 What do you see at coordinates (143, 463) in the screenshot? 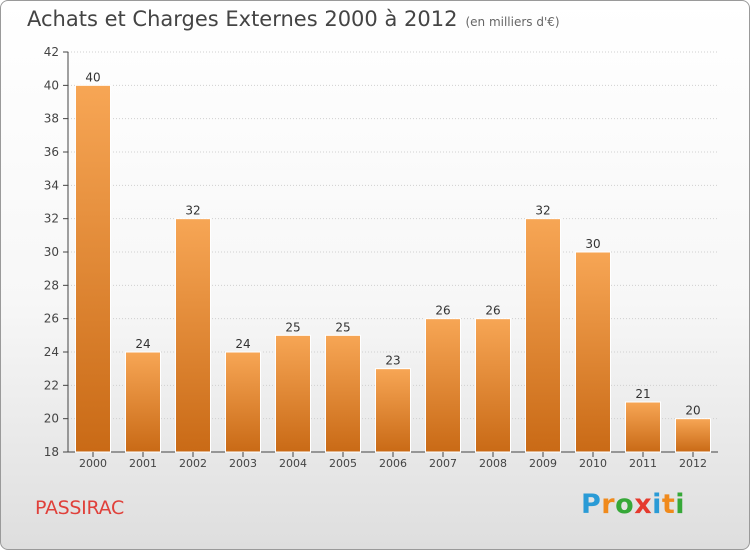
I see `x-tick-label: 2001` at bounding box center [143, 463].